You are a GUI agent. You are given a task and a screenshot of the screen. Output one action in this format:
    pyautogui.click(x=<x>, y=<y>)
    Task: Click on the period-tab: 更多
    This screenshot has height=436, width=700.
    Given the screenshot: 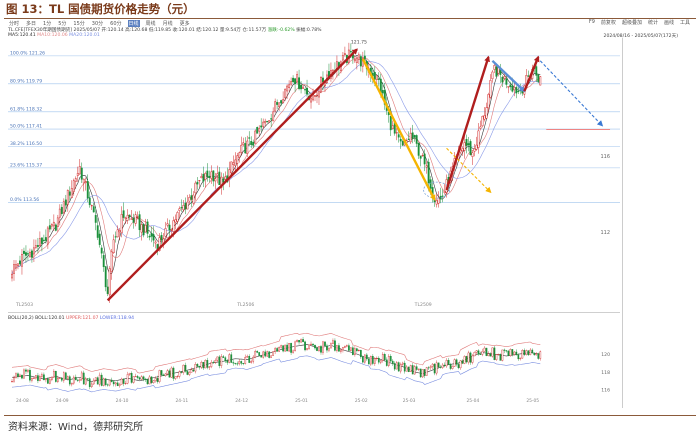 What is the action you would take?
    pyautogui.click(x=184, y=23)
    